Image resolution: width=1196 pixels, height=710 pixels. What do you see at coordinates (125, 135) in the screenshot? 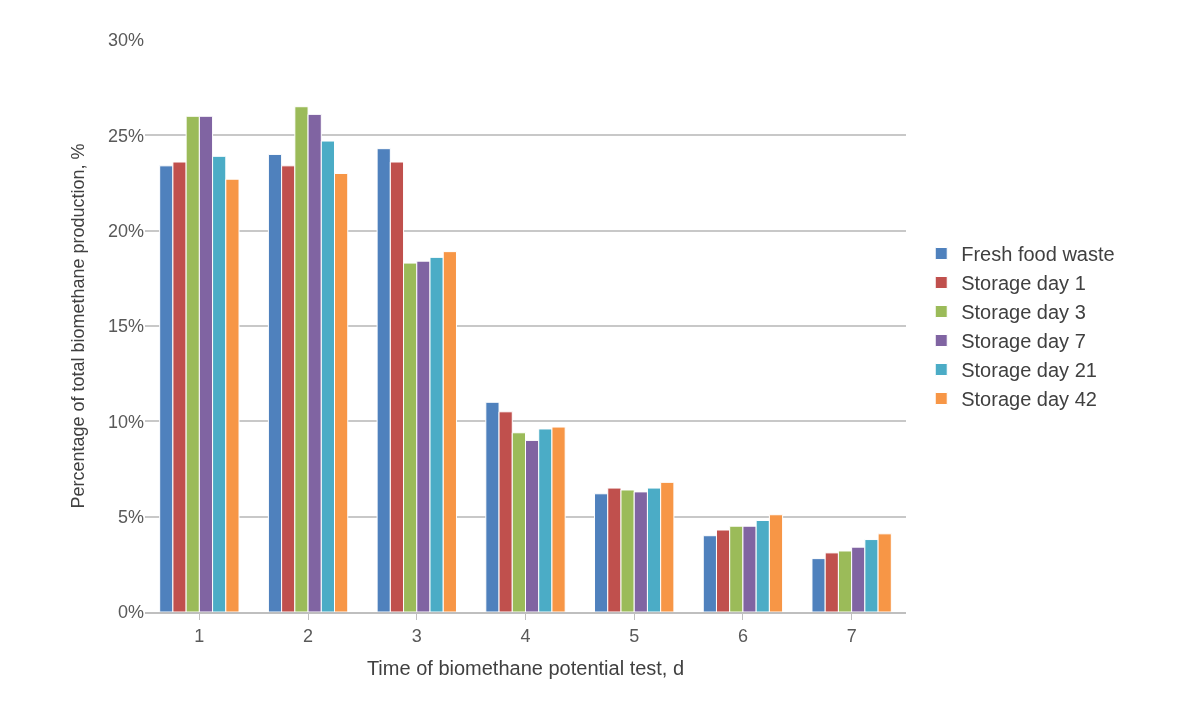
I see `y-tick-label: 25%` at bounding box center [125, 135].